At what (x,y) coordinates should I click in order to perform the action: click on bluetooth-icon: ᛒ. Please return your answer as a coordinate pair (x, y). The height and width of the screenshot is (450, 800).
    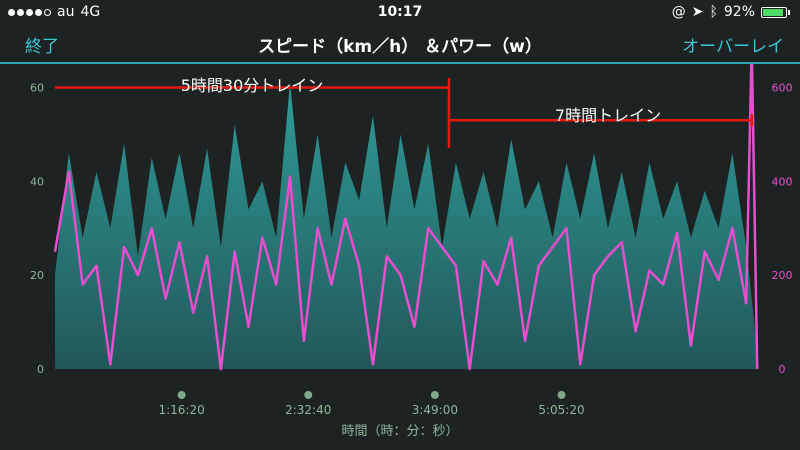
    Looking at the image, I should click on (713, 12).